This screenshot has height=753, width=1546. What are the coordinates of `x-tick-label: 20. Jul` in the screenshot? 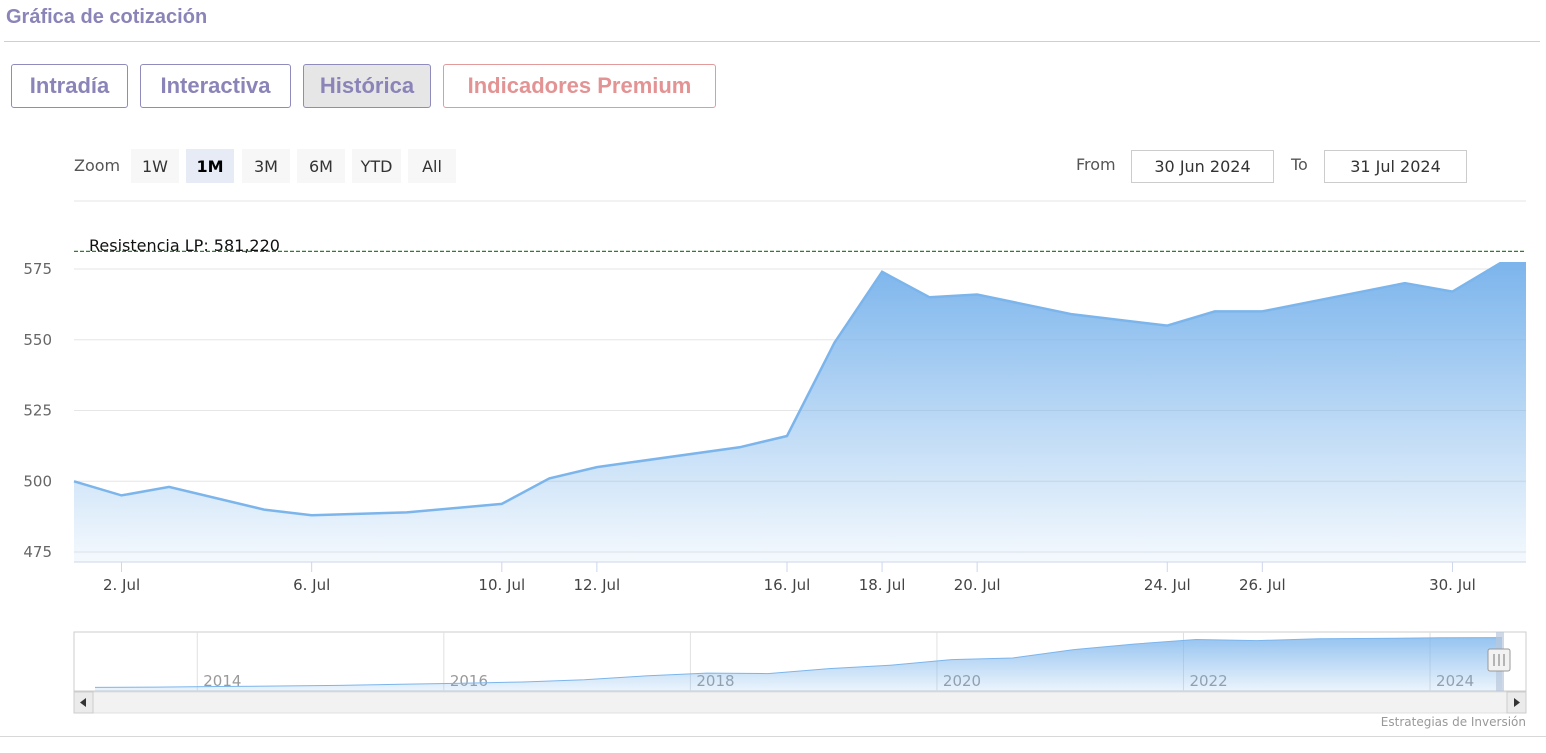 It's located at (977, 585).